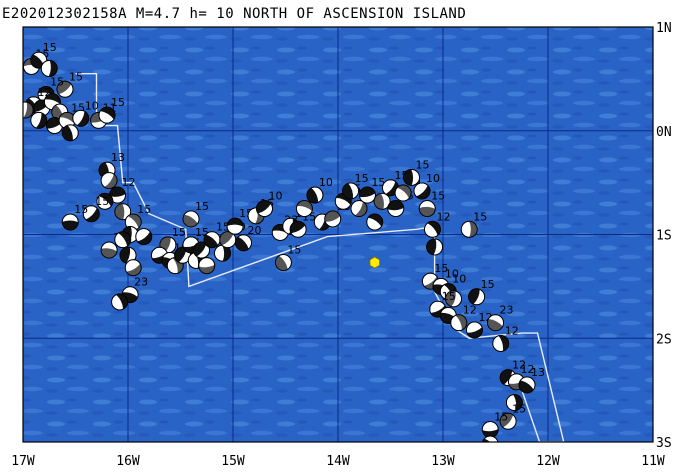 The height and width of the screenshot is (475, 684). Describe the element at coordinates (664, 132) in the screenshot. I see `lat-tick-label: 0N` at that location.